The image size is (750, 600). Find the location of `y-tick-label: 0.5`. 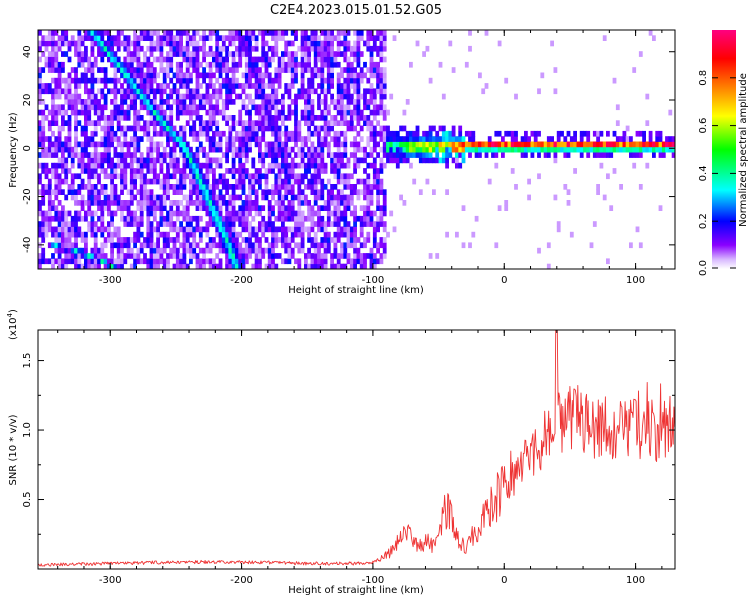

y-tick-label: 0.5 is located at coordinates (27, 500).